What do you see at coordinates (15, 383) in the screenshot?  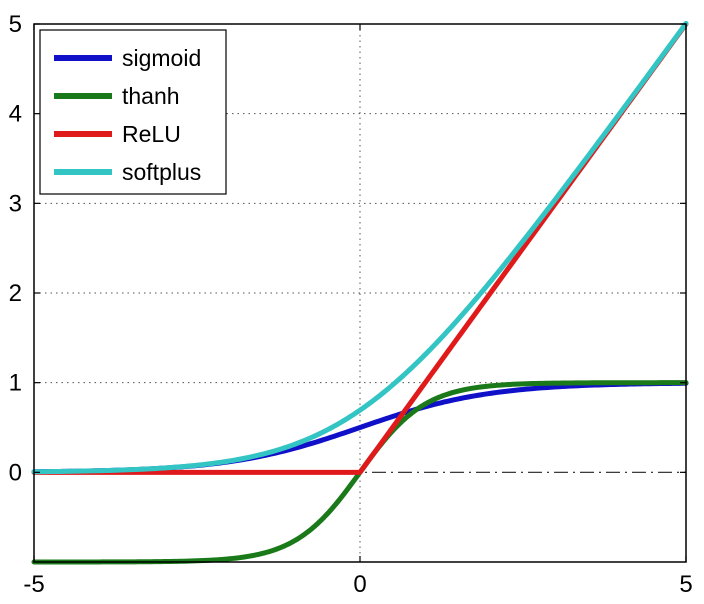 I see `y-tick-label: 1` at bounding box center [15, 383].